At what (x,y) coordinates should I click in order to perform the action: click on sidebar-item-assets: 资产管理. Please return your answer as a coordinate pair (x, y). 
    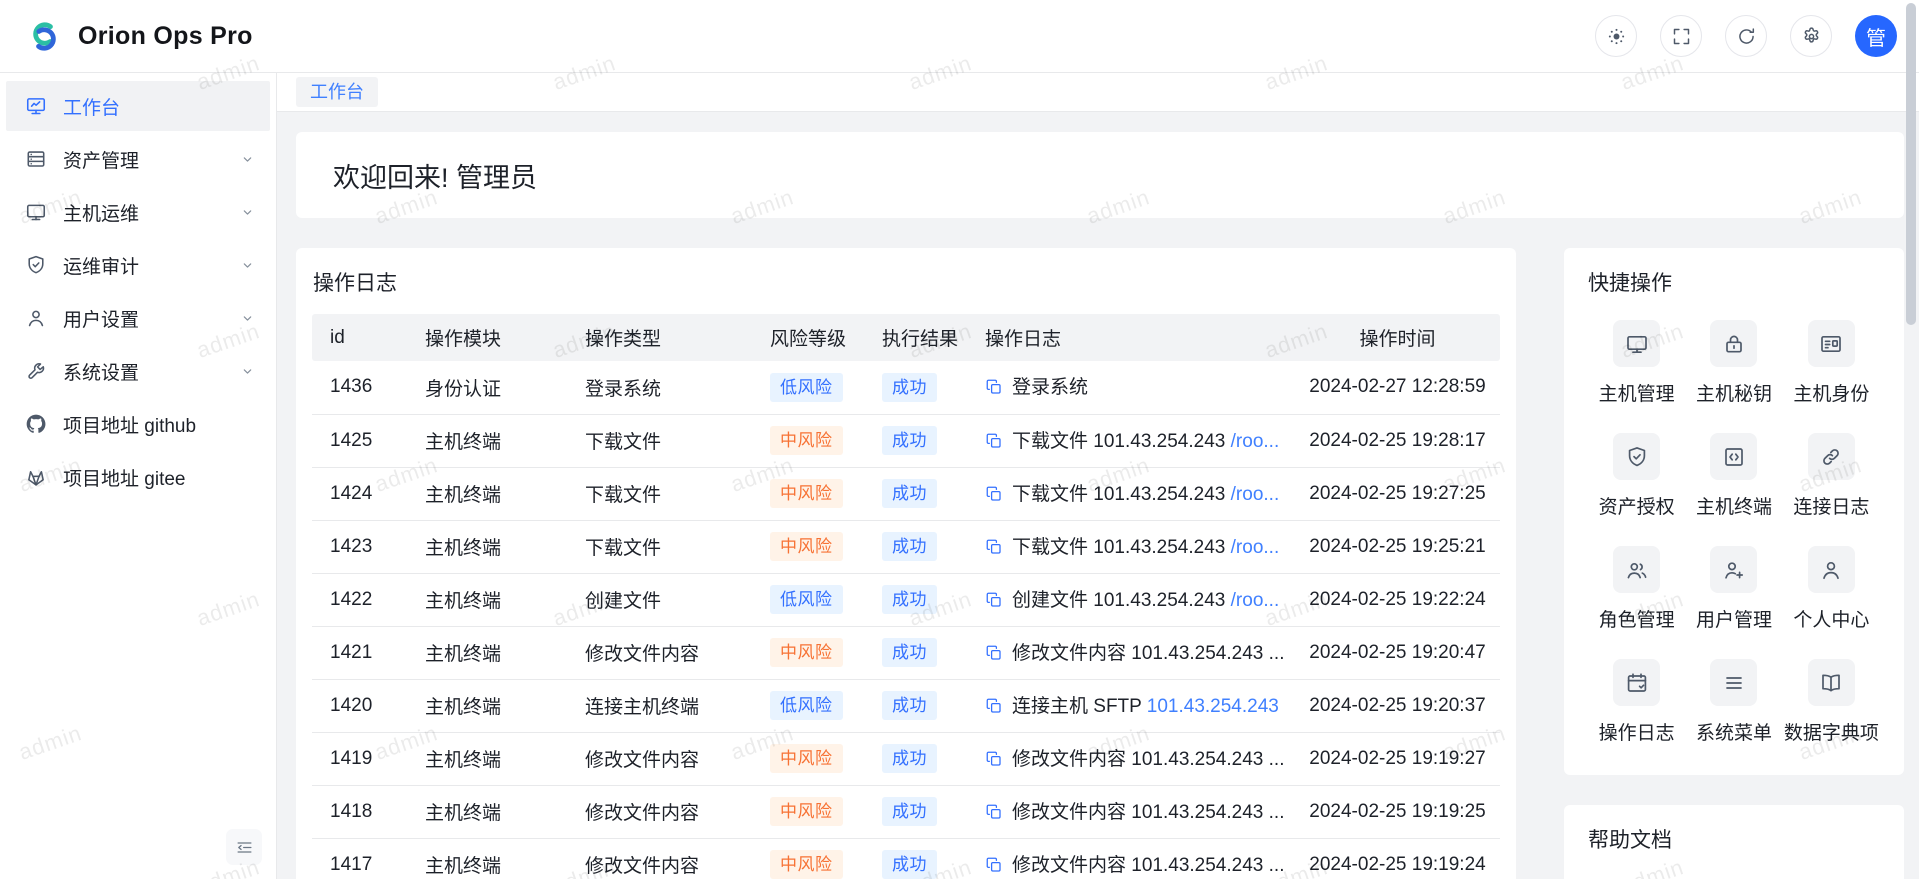
    Looking at the image, I should click on (138, 159).